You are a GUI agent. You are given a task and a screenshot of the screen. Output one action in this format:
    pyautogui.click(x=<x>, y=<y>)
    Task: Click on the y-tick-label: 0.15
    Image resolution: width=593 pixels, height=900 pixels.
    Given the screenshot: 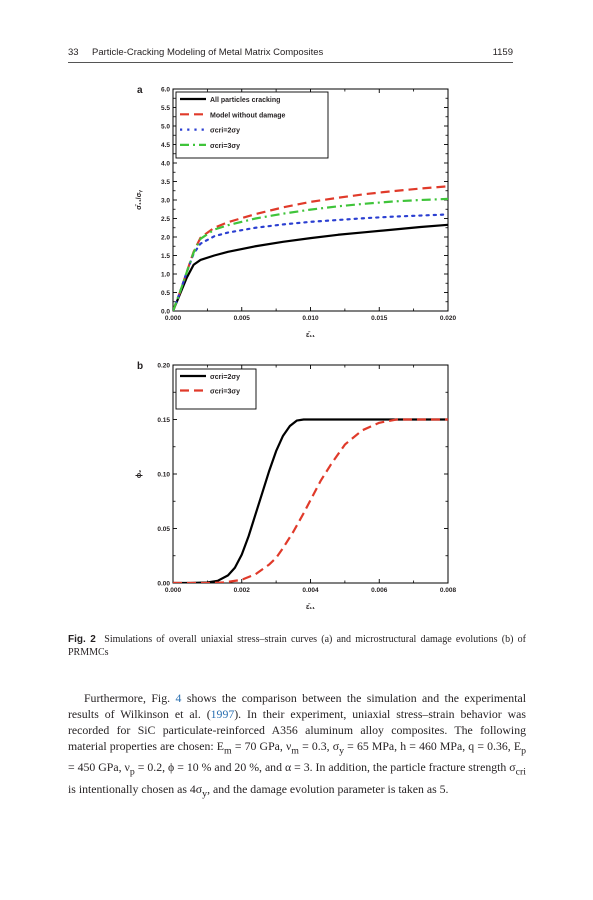 What is the action you would take?
    pyautogui.click(x=163, y=420)
    